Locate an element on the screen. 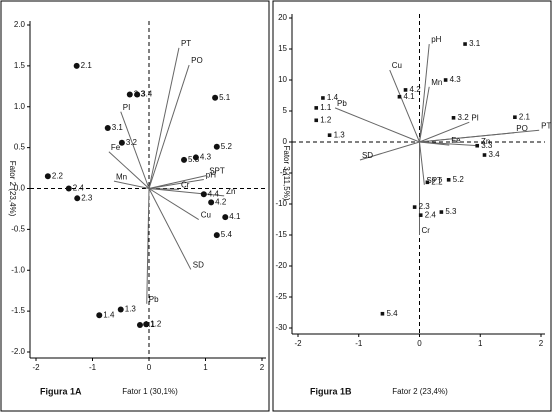 The image size is (553, 420). vector-label: Mn is located at coordinates (436, 82).